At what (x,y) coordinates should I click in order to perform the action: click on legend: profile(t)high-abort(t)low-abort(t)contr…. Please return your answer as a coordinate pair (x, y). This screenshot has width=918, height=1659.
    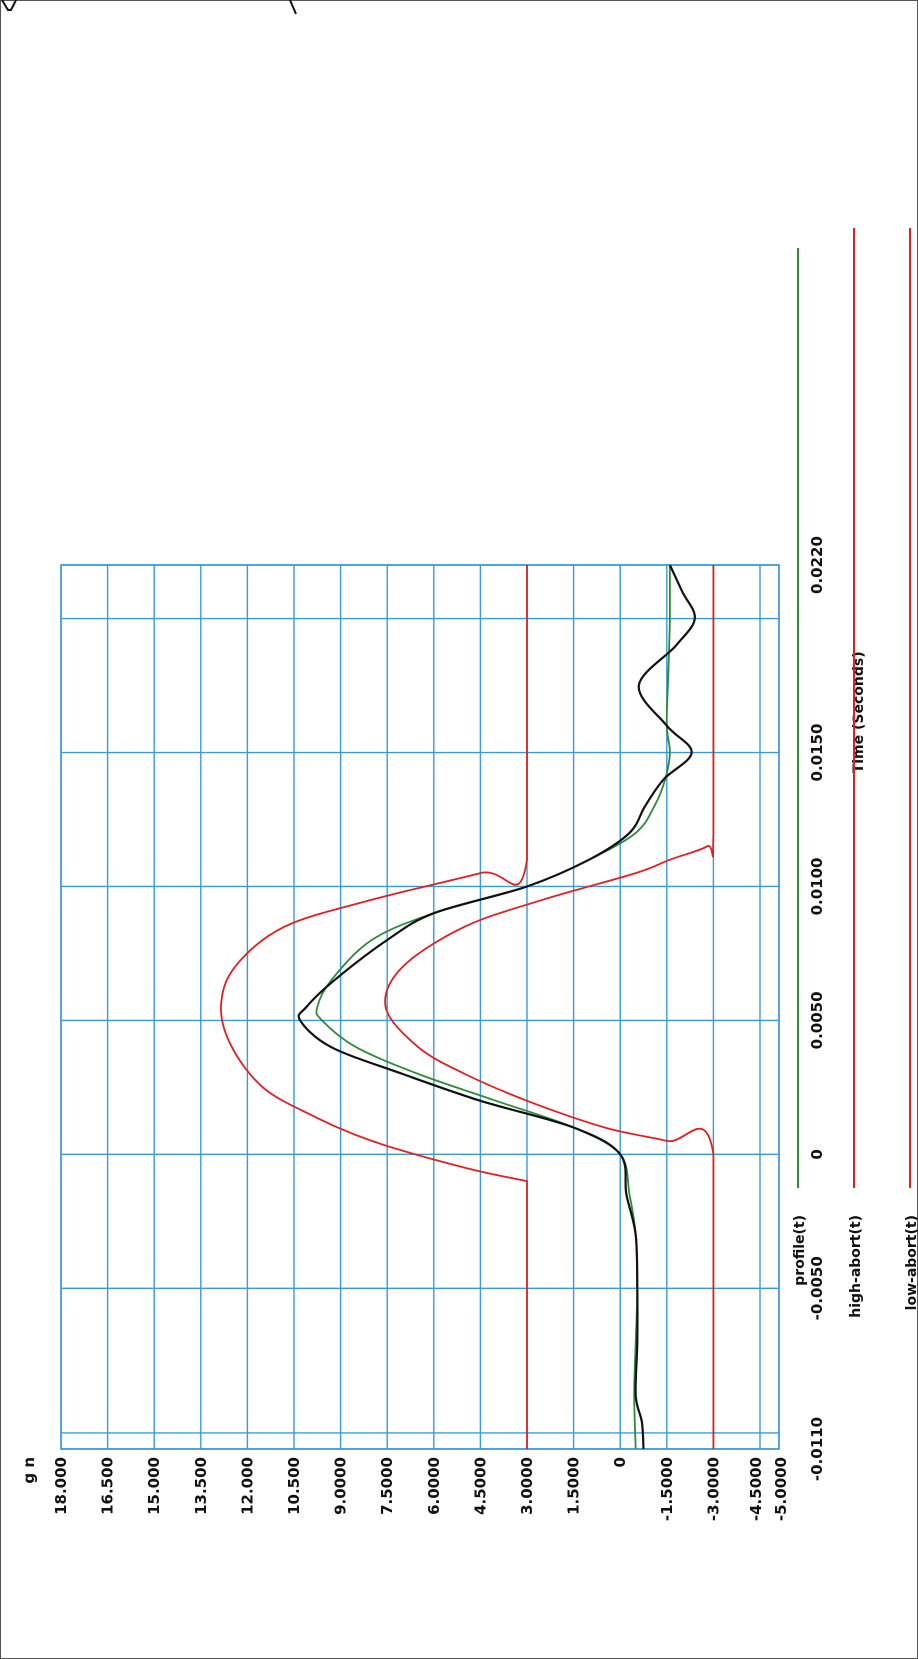
    Looking at the image, I should click on (855, 773).